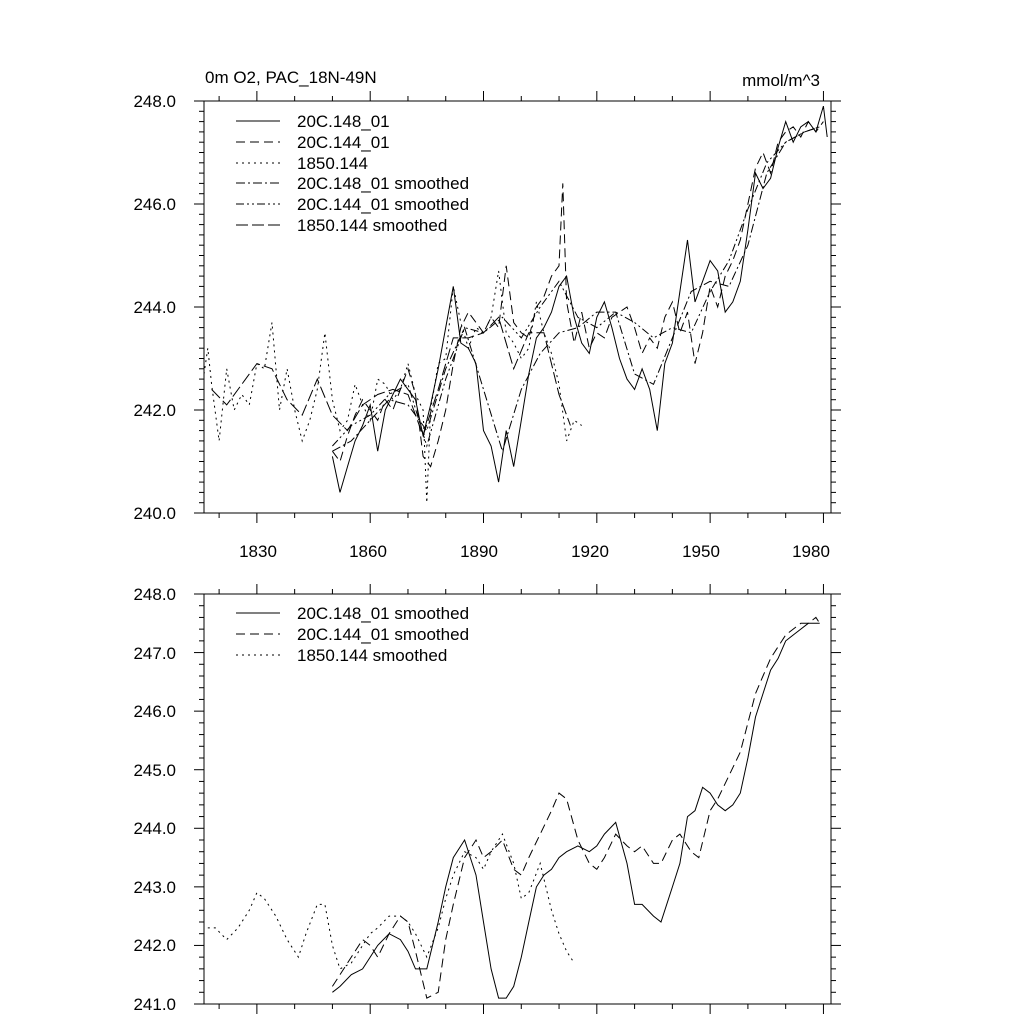  I want to click on top-chart-units: mmol/m^3, so click(781, 80).